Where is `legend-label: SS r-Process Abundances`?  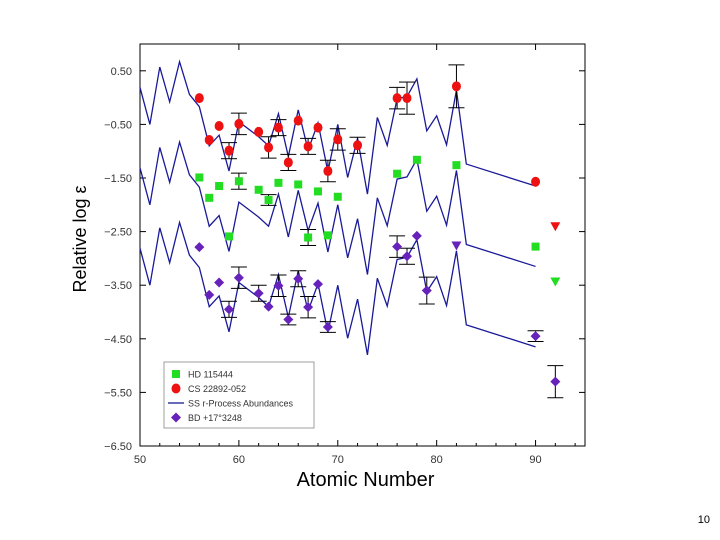
legend-label: SS r-Process Abundances is located at coordinates (241, 404).